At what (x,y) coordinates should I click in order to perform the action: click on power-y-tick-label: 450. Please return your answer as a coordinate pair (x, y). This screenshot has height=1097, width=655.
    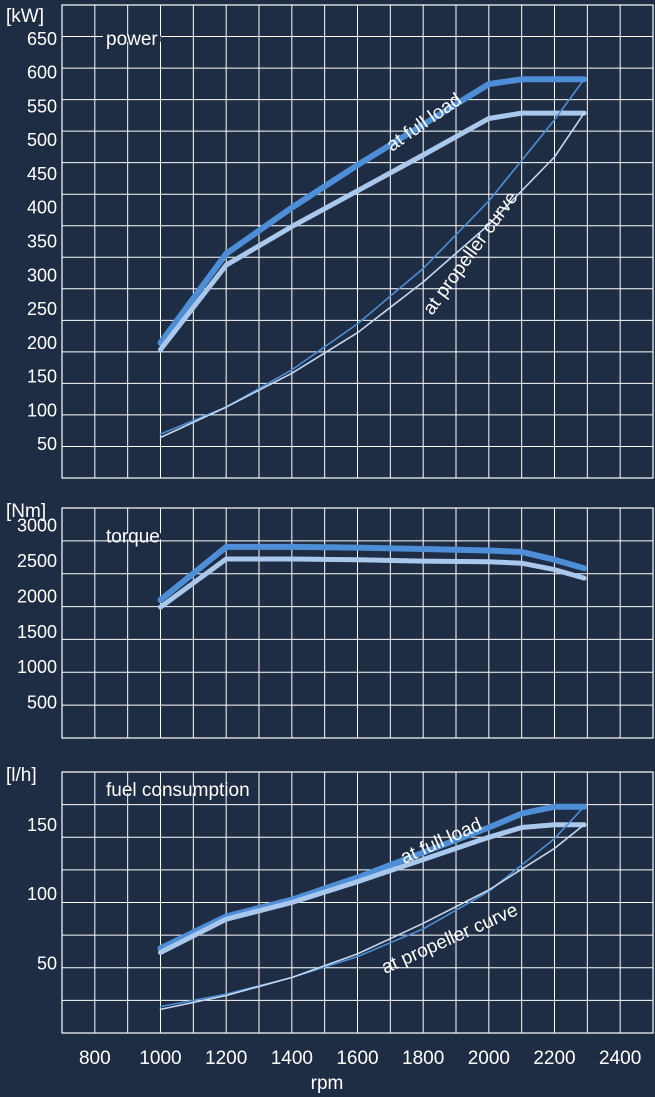
    Looking at the image, I should click on (42, 174).